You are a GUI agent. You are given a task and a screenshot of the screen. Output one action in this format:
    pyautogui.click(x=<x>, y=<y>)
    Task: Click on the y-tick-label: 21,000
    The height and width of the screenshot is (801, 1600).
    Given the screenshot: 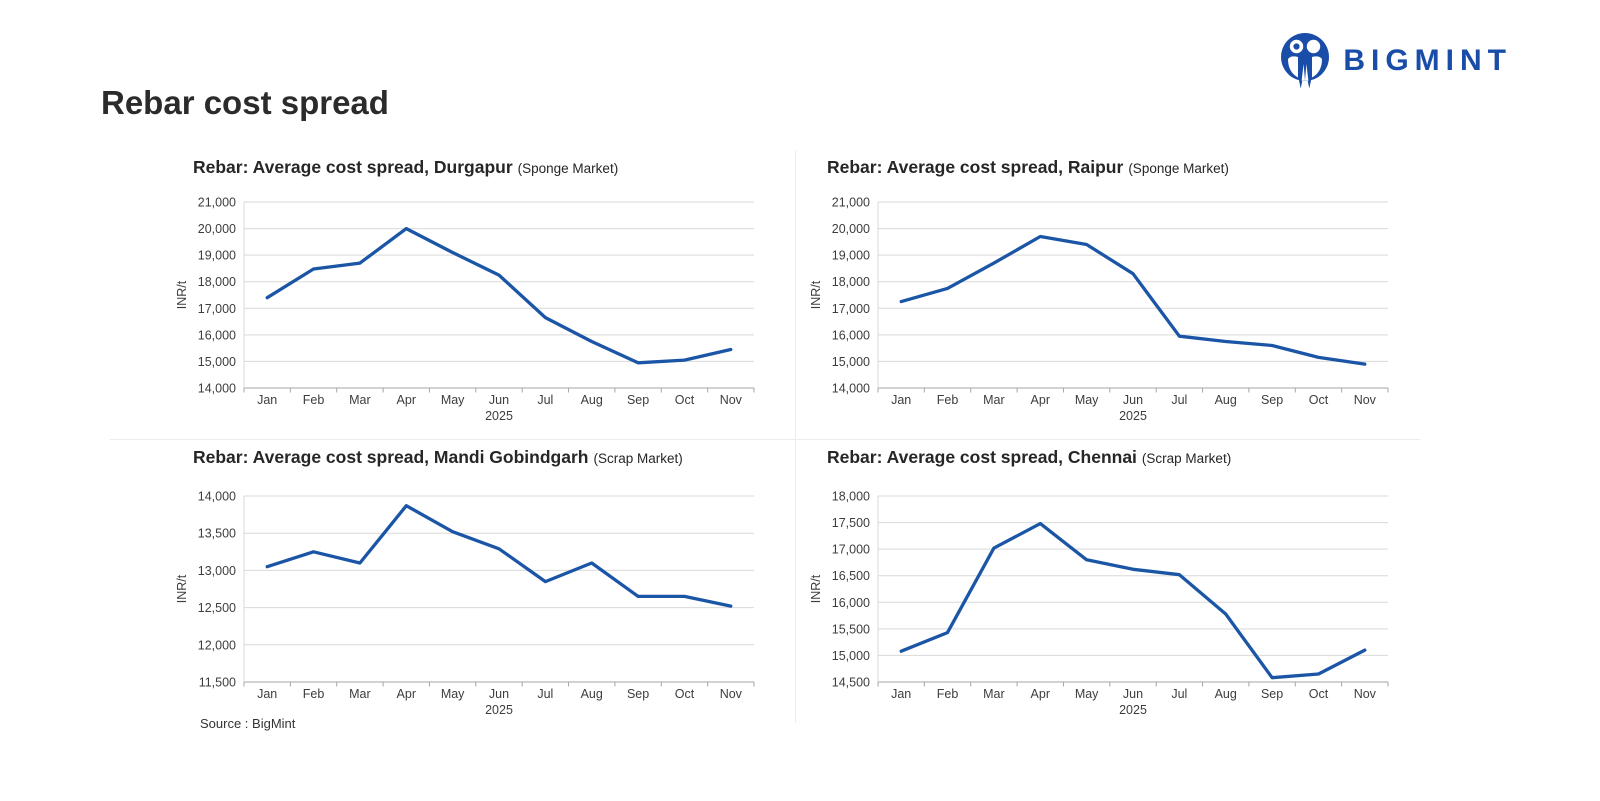 What is the action you would take?
    pyautogui.click(x=851, y=203)
    